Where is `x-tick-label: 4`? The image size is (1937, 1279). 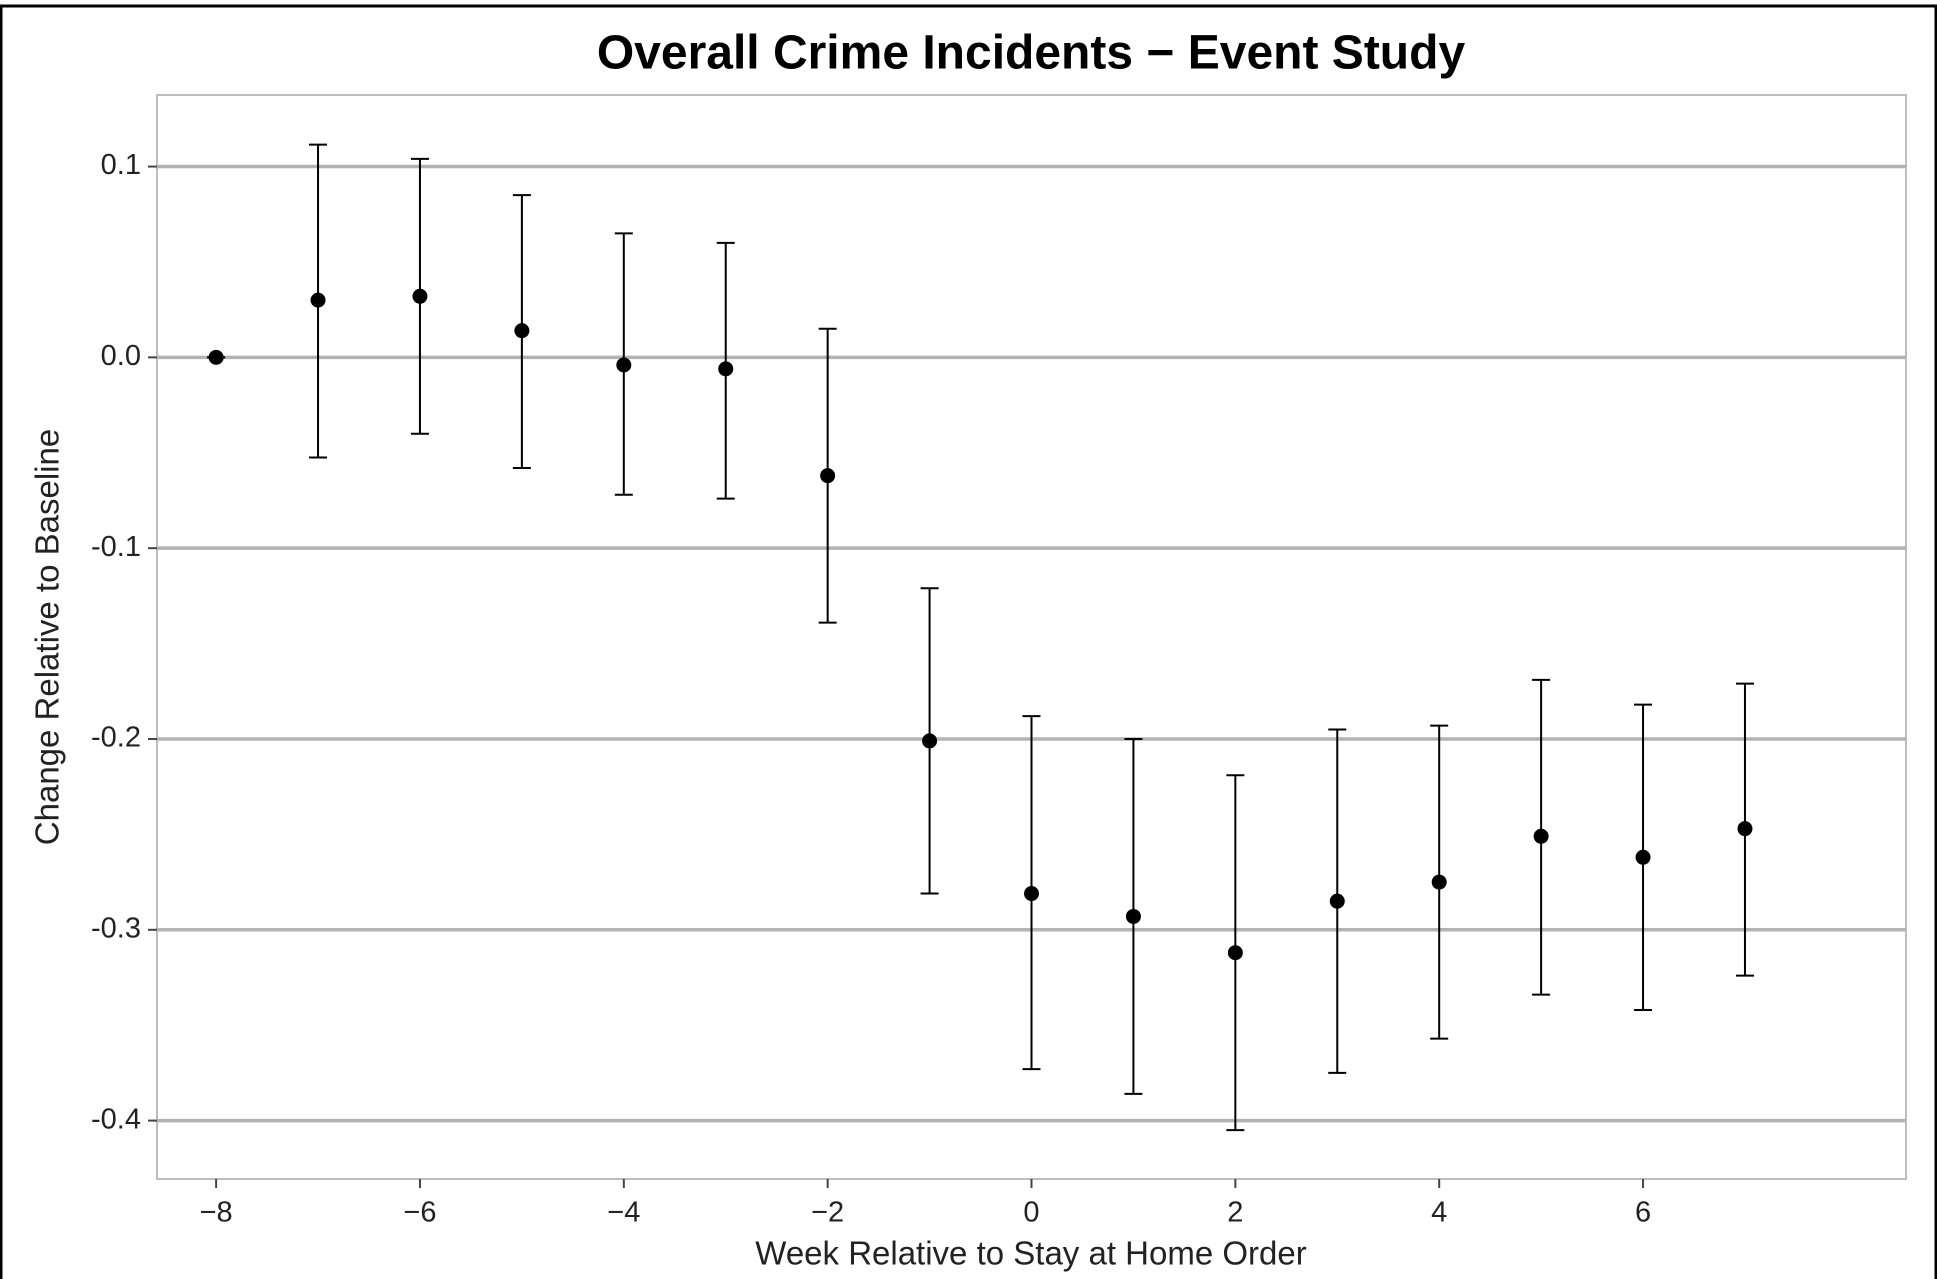
x-tick-label: 4 is located at coordinates (1439, 1213).